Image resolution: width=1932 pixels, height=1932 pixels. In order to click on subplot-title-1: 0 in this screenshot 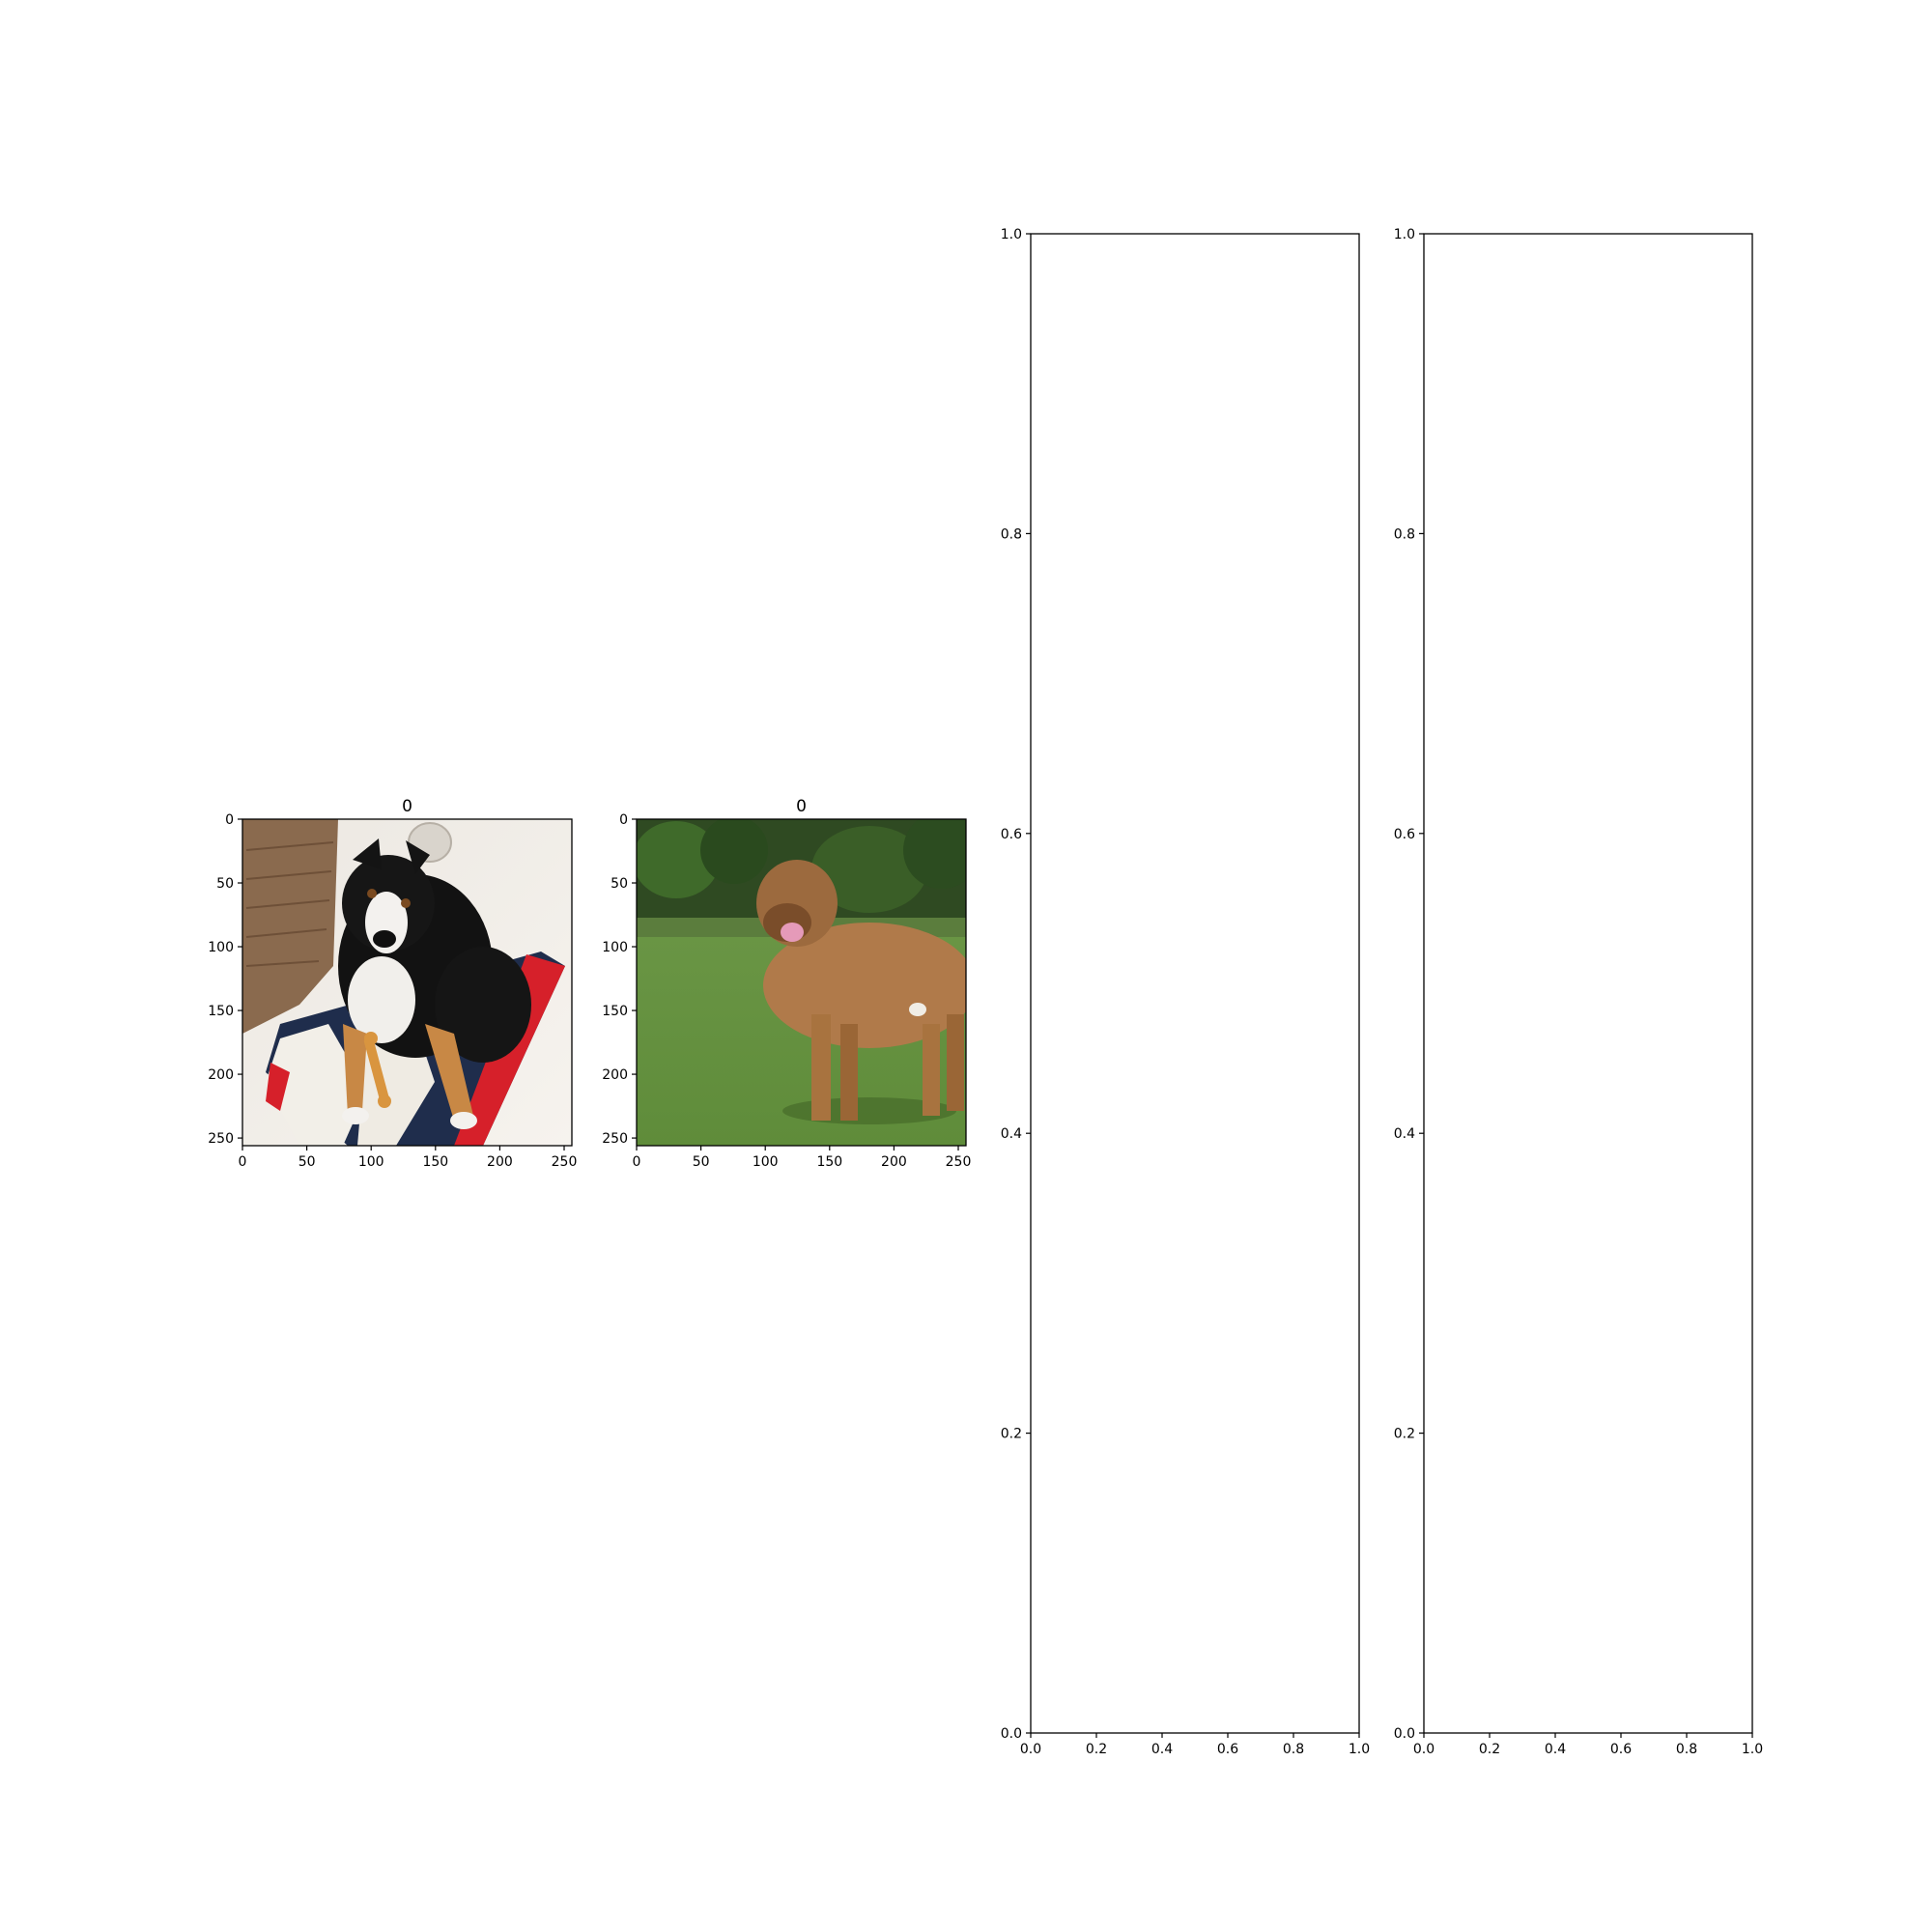, I will do `click(407, 806)`.